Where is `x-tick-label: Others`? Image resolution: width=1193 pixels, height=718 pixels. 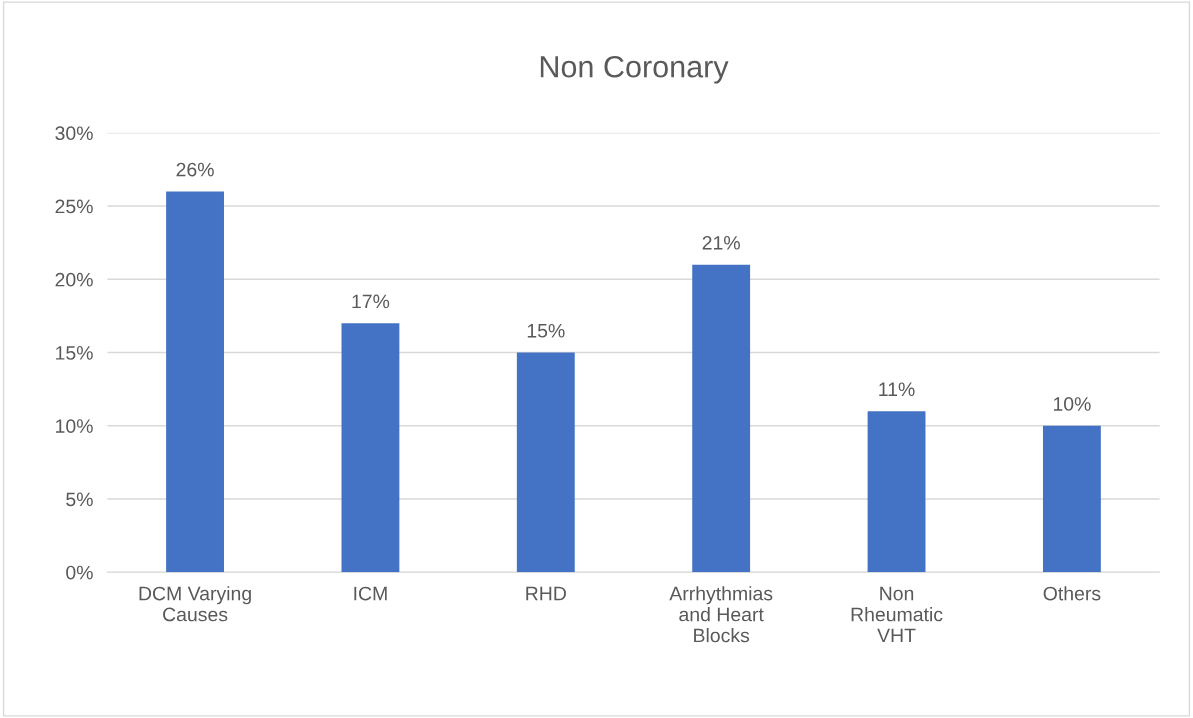 x-tick-label: Others is located at coordinates (1072, 593).